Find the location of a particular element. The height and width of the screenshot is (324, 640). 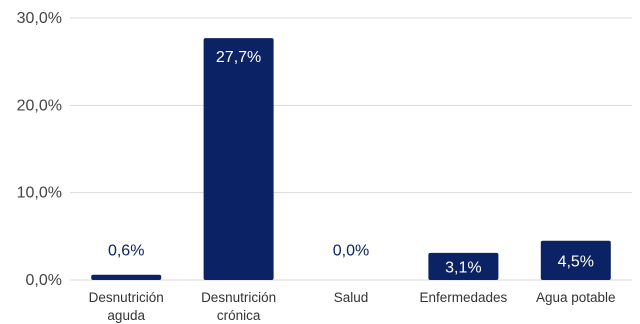

y-tick-label: 0,0% is located at coordinates (44, 280).